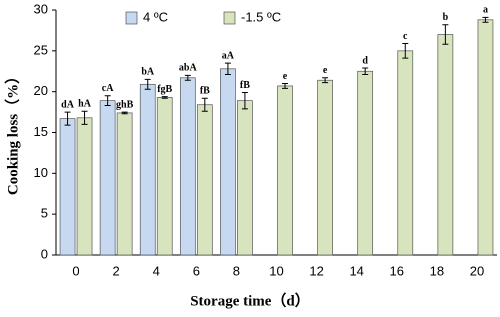 The width and height of the screenshot is (500, 317). I want to click on x-tick-label: 12, so click(316, 270).